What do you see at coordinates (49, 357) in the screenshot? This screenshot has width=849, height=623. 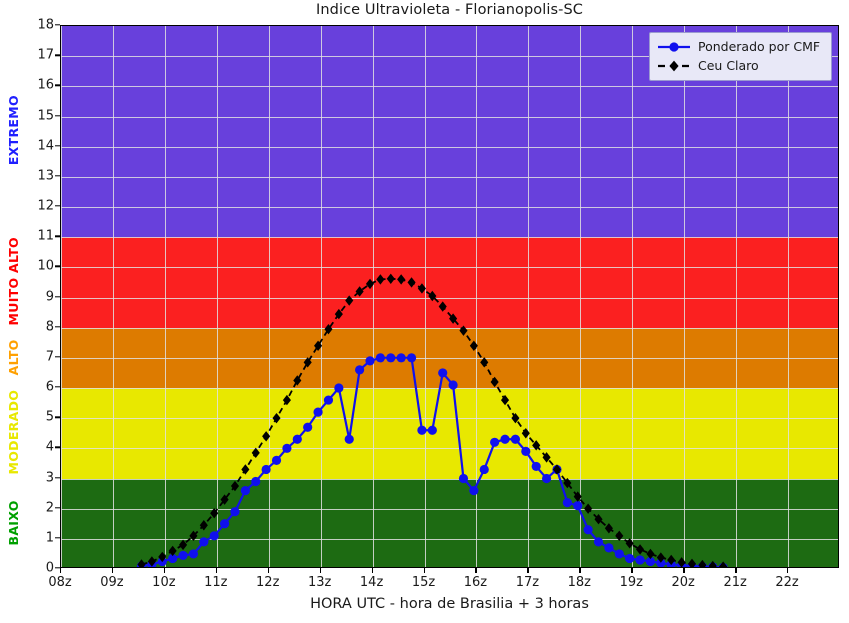 I see `y-axis-tick-label: 7` at bounding box center [49, 357].